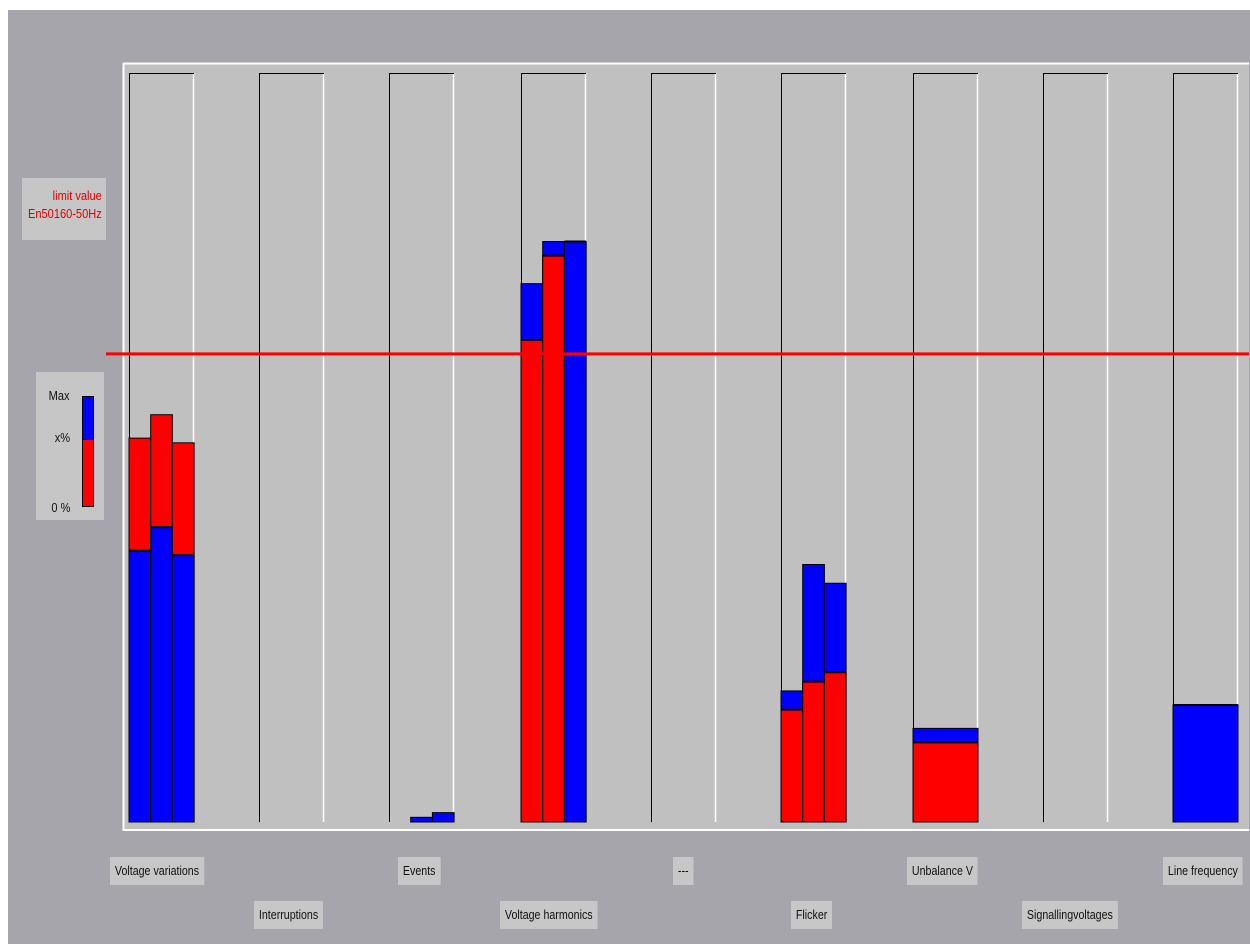 The height and width of the screenshot is (949, 1250). What do you see at coordinates (77, 195) in the screenshot?
I see `limit-label-line1: limit value` at bounding box center [77, 195].